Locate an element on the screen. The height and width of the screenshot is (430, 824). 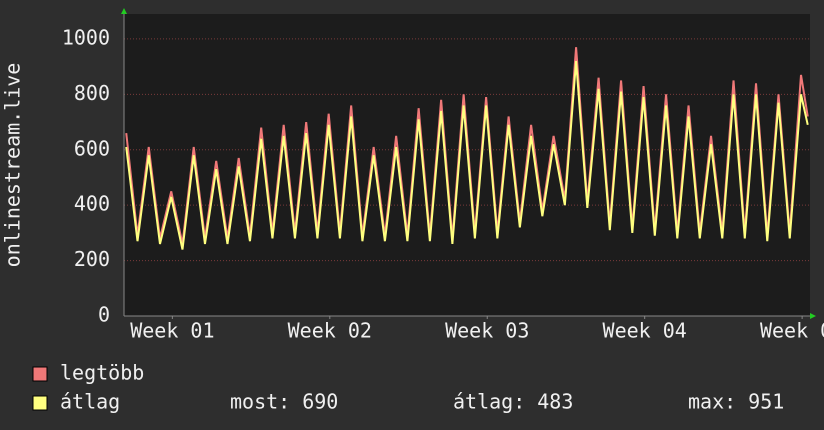
x-tick-label: Week 04 is located at coordinates (645, 331).